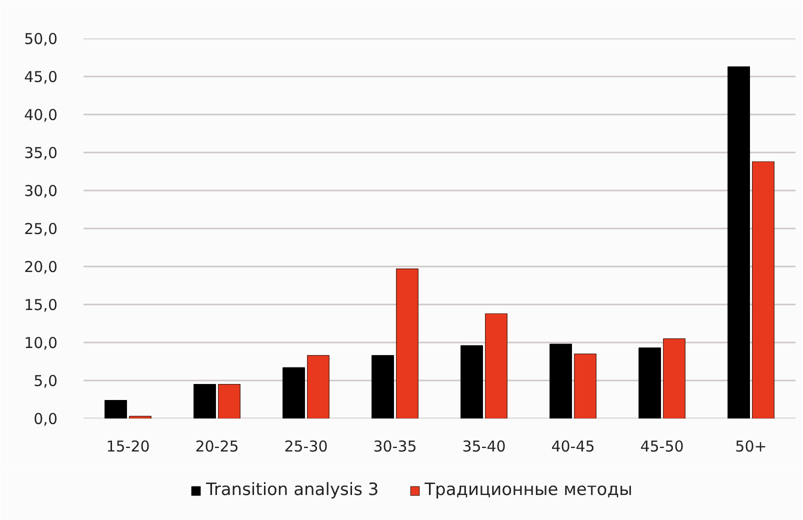  I want to click on y-tick-label: 5,0, so click(46, 381).